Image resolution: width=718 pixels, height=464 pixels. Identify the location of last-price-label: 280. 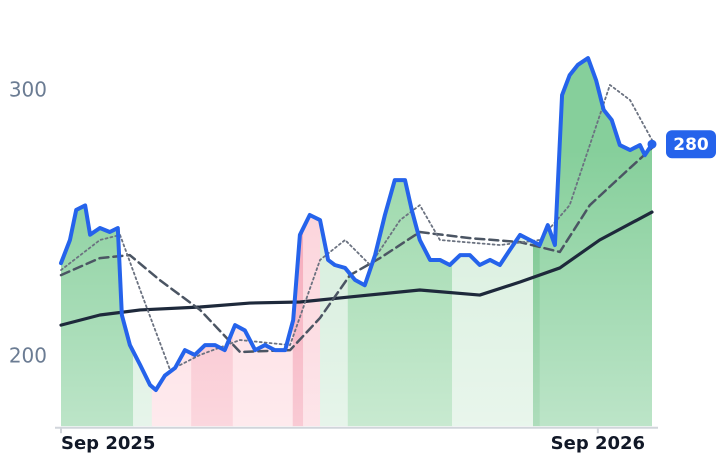
(691, 145).